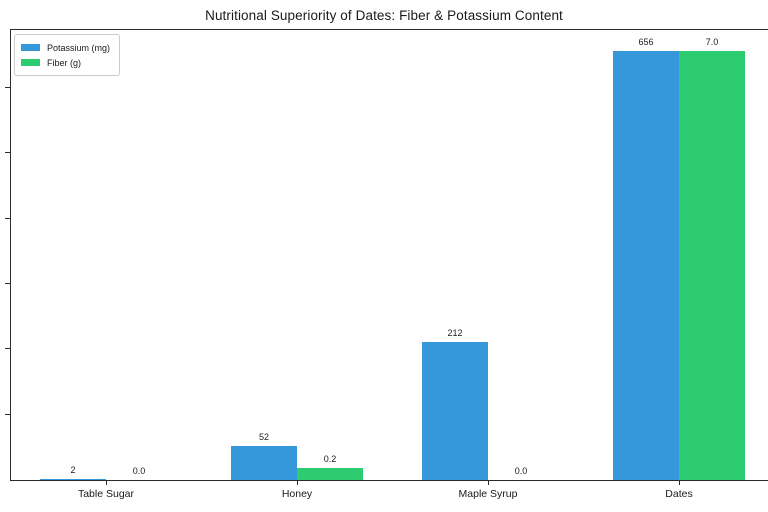 This screenshot has height=512, width=768. Describe the element at coordinates (646, 265) in the screenshot. I see `potassium-bar-dates` at that location.